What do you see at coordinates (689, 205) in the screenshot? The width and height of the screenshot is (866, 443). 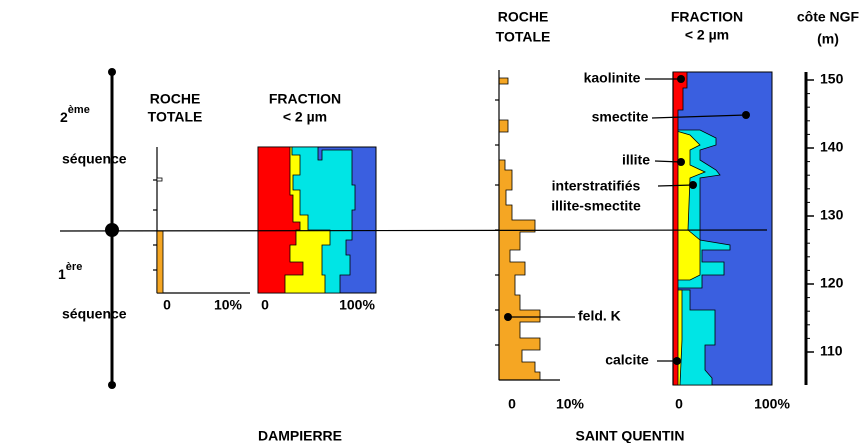 I see `illite-area` at bounding box center [689, 205].